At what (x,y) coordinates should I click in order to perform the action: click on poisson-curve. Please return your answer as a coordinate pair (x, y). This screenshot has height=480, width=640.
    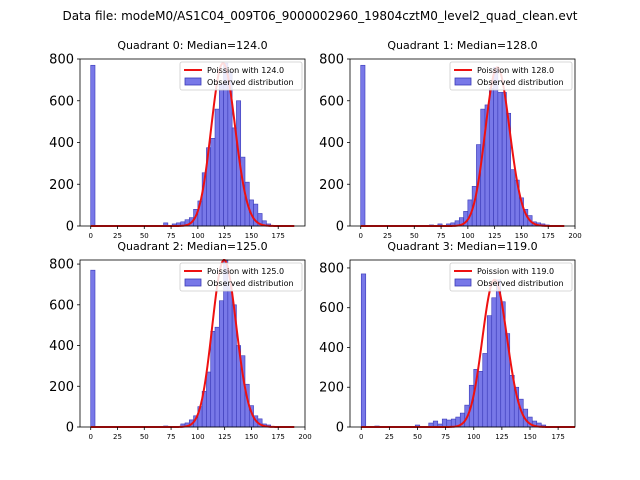
    Looking at the image, I should click on (462, 146).